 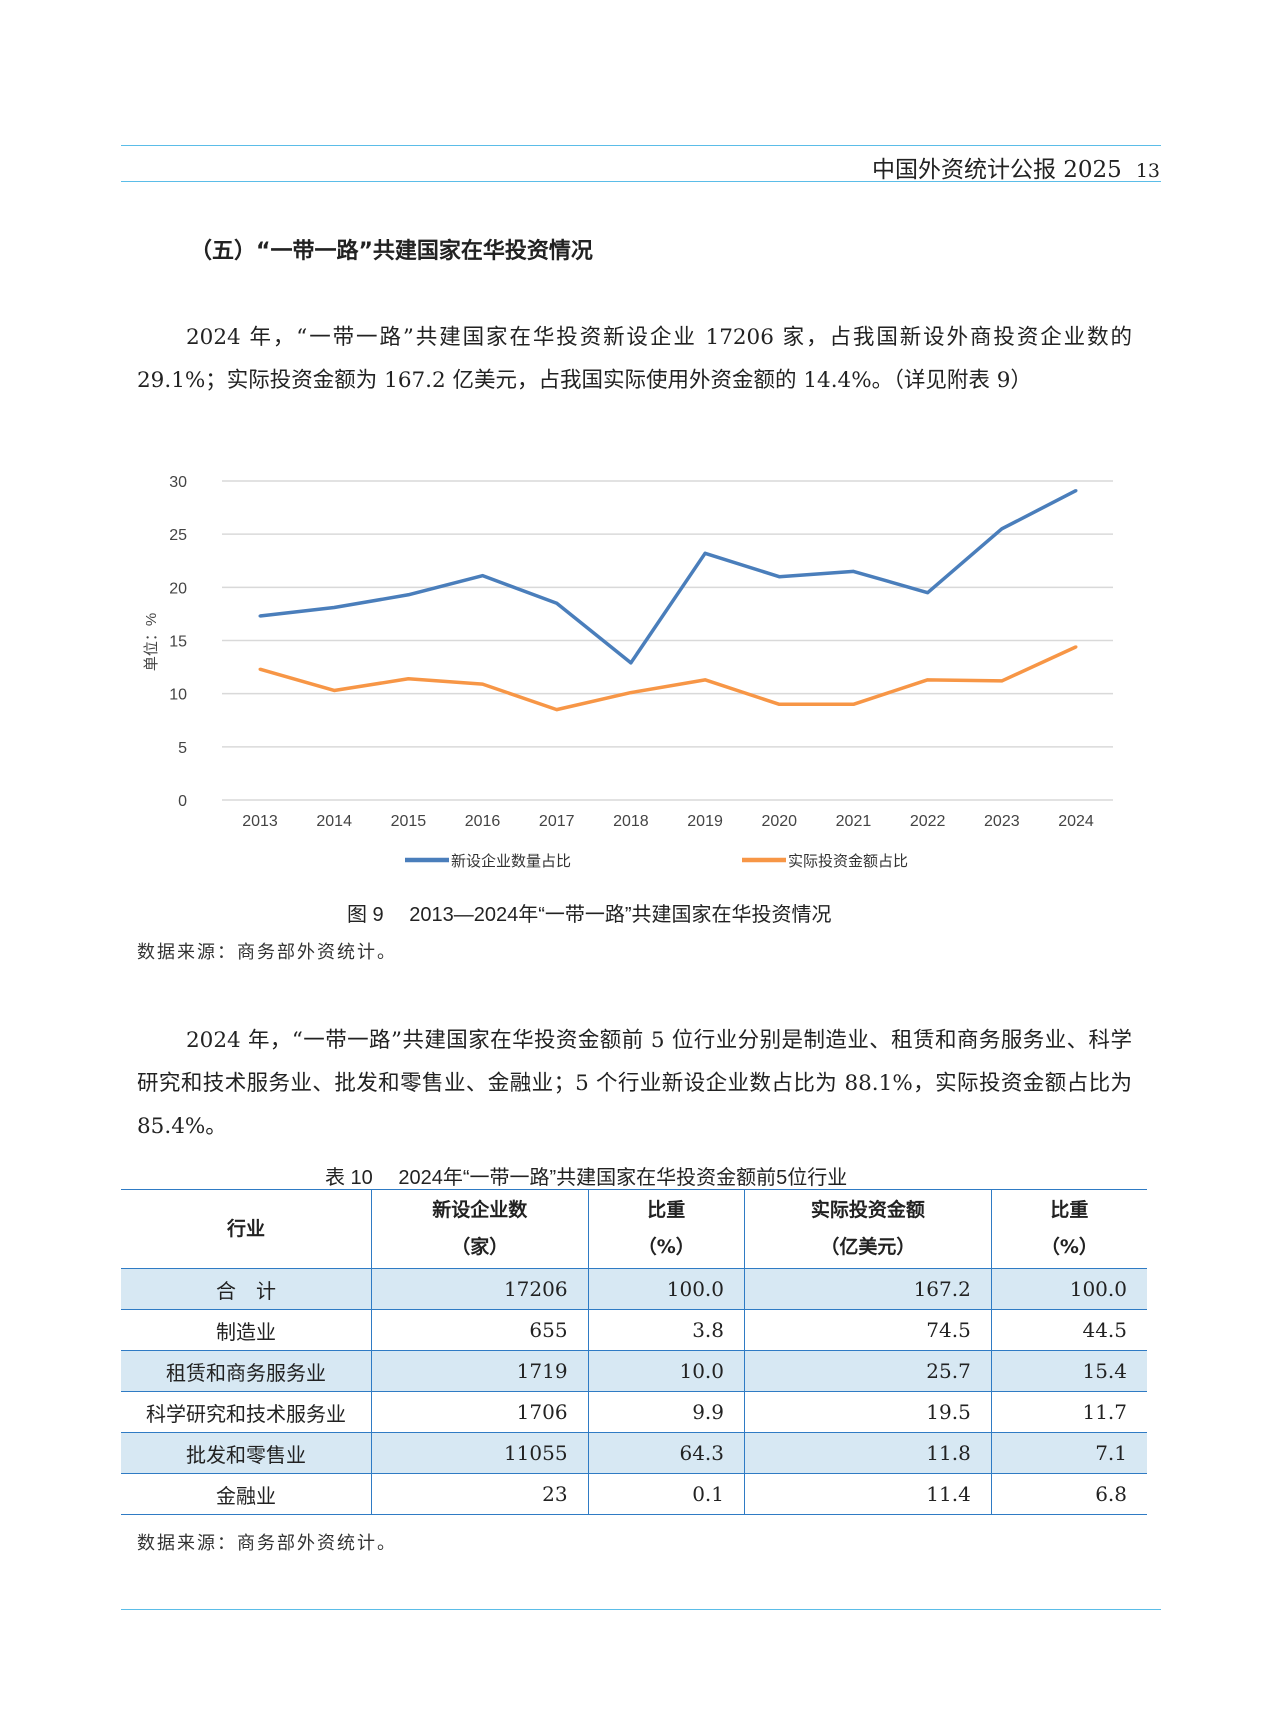 What do you see at coordinates (666, 1371) in the screenshot?
I see `cell-value: 10.0` at bounding box center [666, 1371].